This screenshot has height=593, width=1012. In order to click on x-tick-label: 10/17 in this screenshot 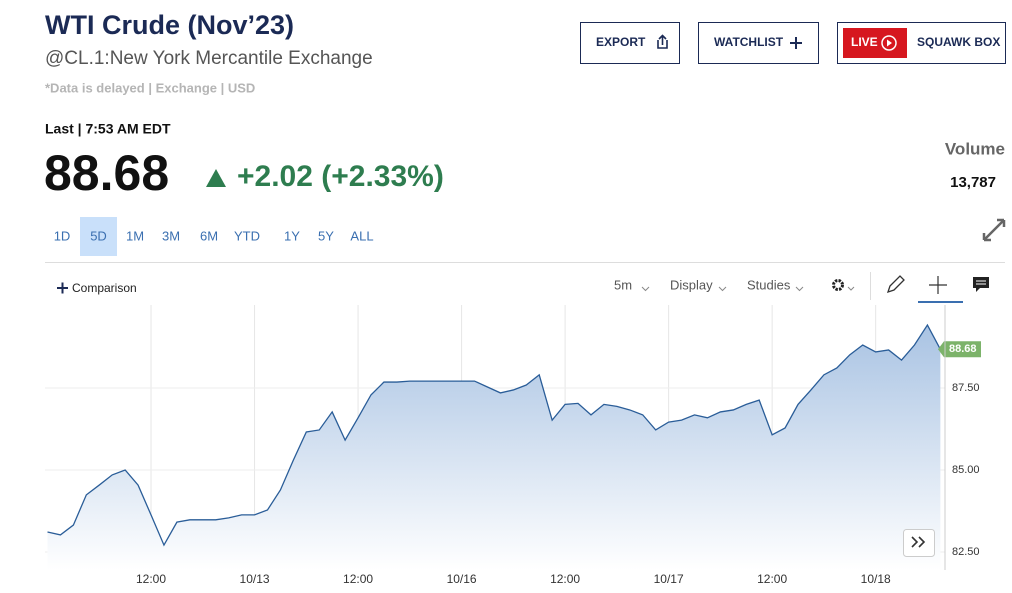, I will do `click(669, 579)`.